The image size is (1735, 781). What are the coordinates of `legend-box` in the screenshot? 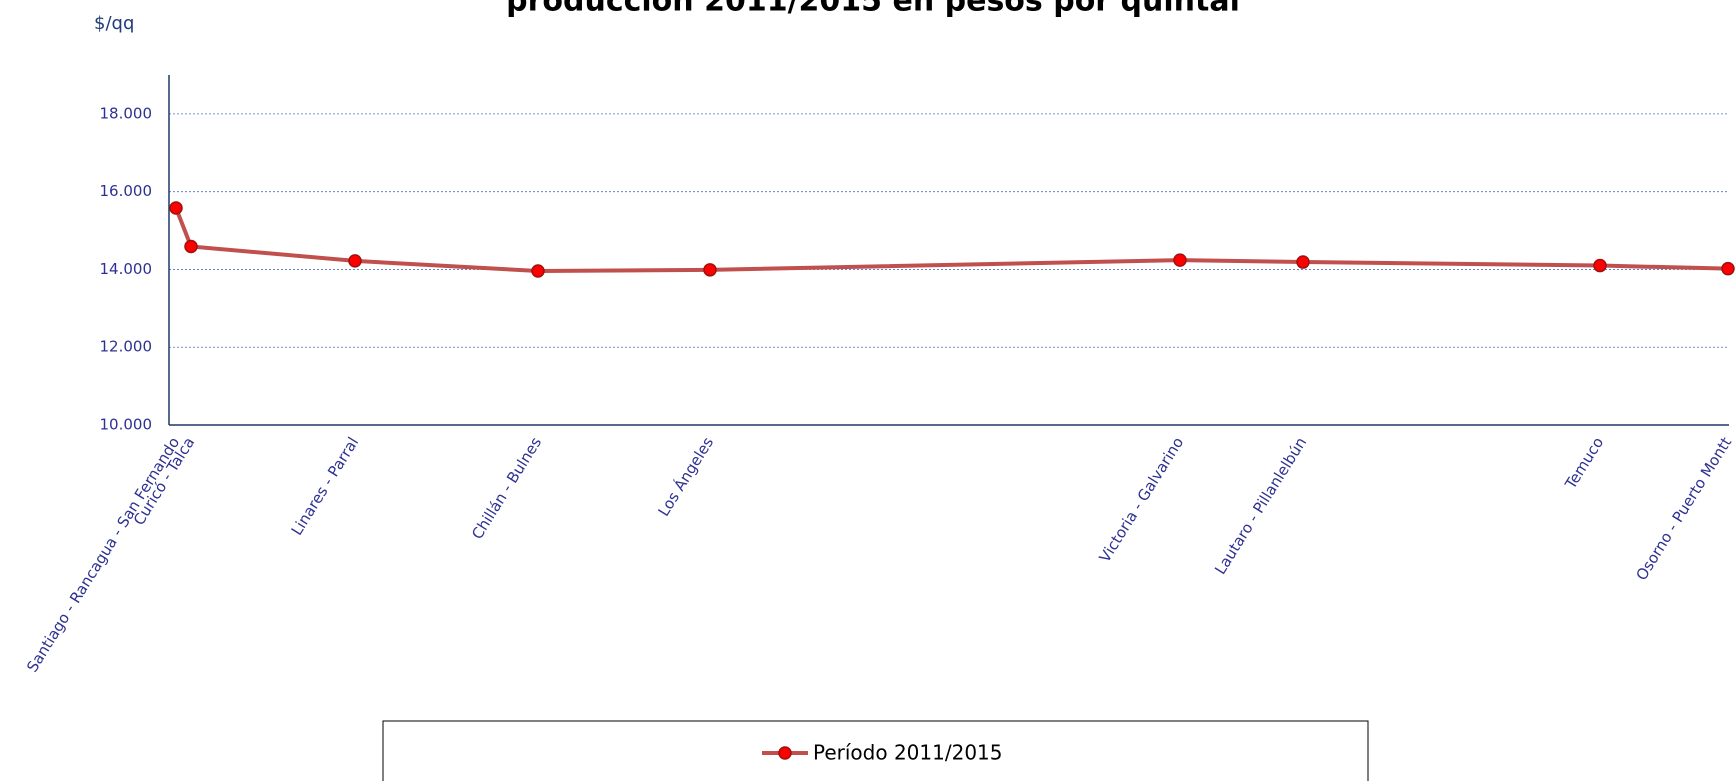 It's located at (875, 750).